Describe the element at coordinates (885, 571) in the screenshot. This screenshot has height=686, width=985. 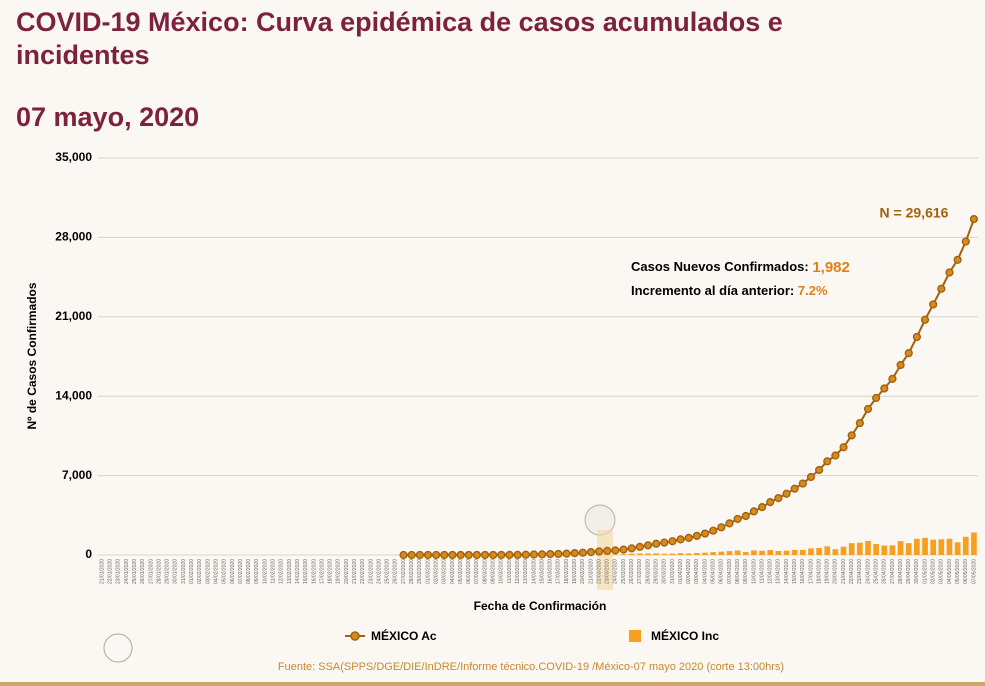
I see `x-tick-label: 26/04/2020` at that location.